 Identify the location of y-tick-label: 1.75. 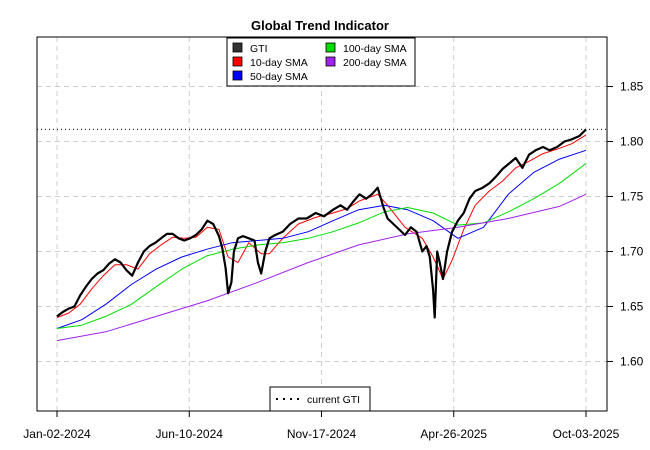
(632, 197).